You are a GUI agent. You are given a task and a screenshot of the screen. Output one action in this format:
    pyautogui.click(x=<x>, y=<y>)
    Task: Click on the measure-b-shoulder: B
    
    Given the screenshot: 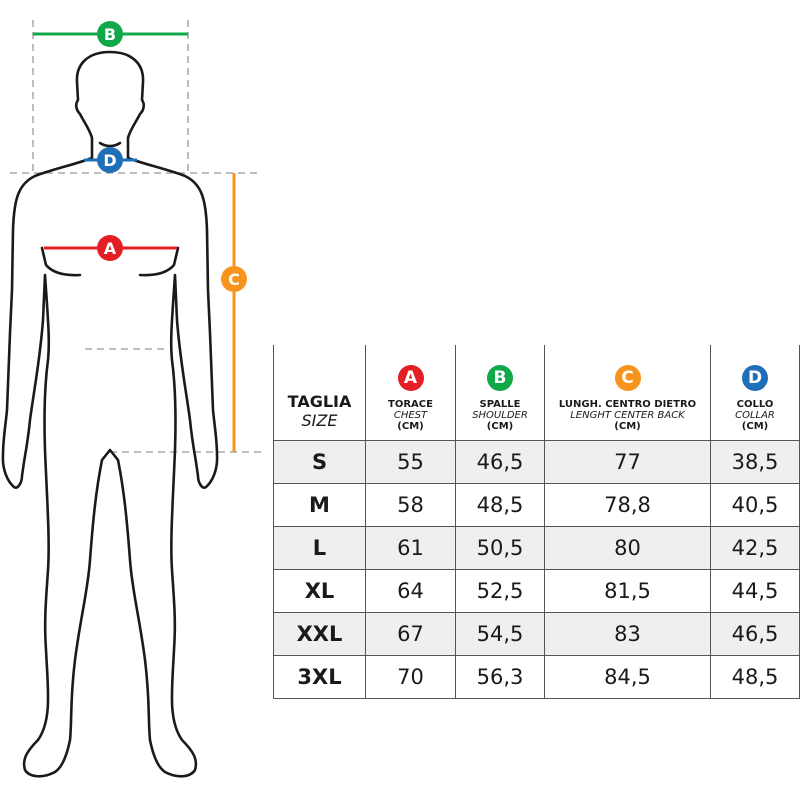 What is the action you would take?
    pyautogui.click(x=110, y=34)
    